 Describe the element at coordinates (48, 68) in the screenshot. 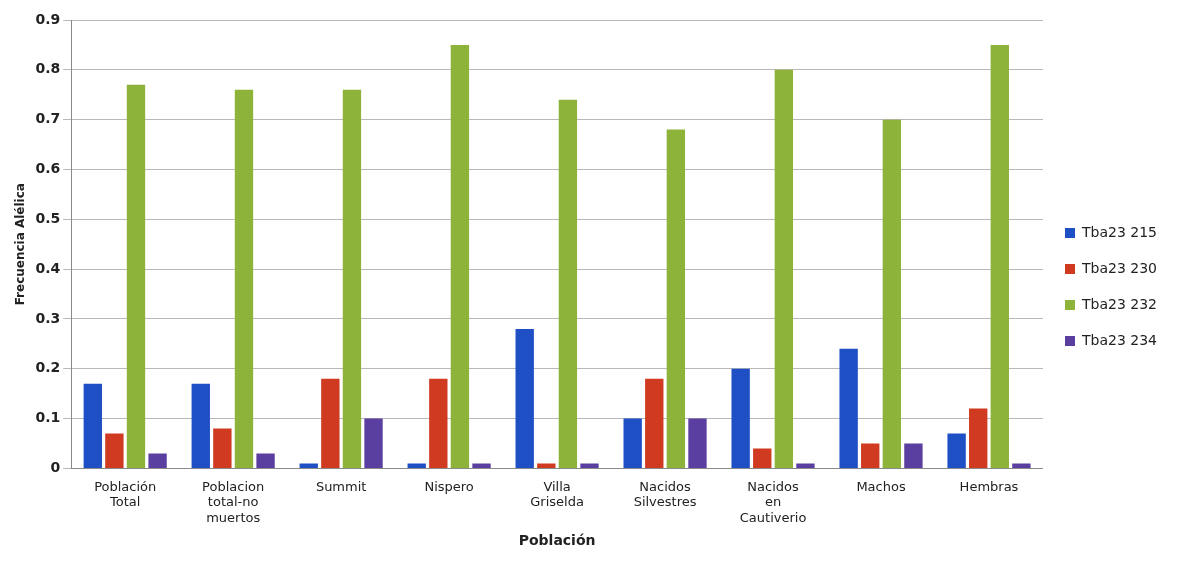

I see `y-tick-label: 0.8` at that location.